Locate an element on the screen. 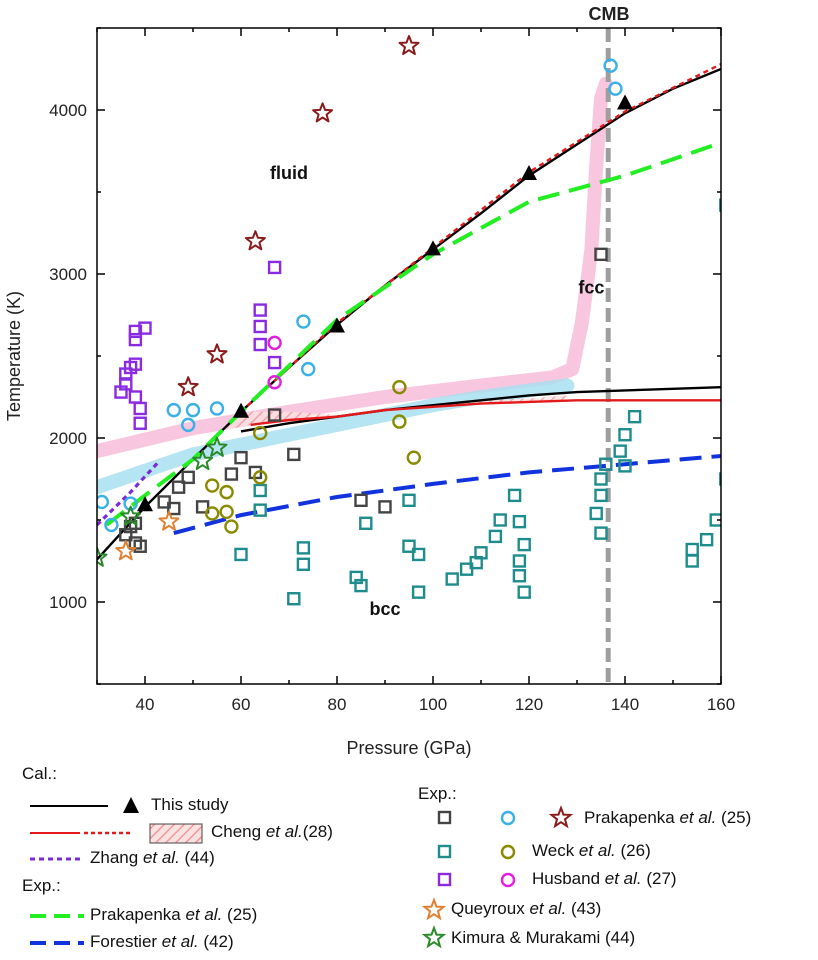  series-blue-band is located at coordinates (336, 436).